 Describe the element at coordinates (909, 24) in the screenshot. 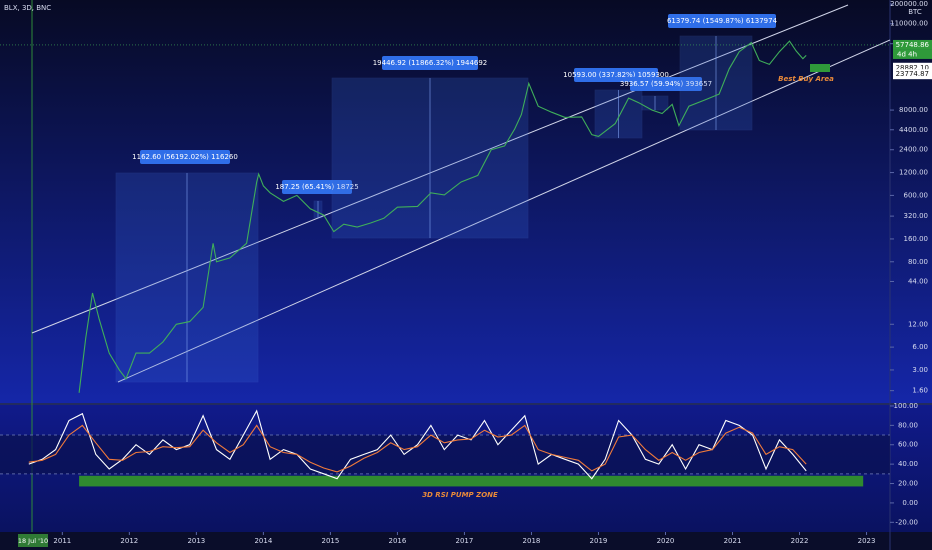

I see `y-tick-label: 110000.00` at that location.